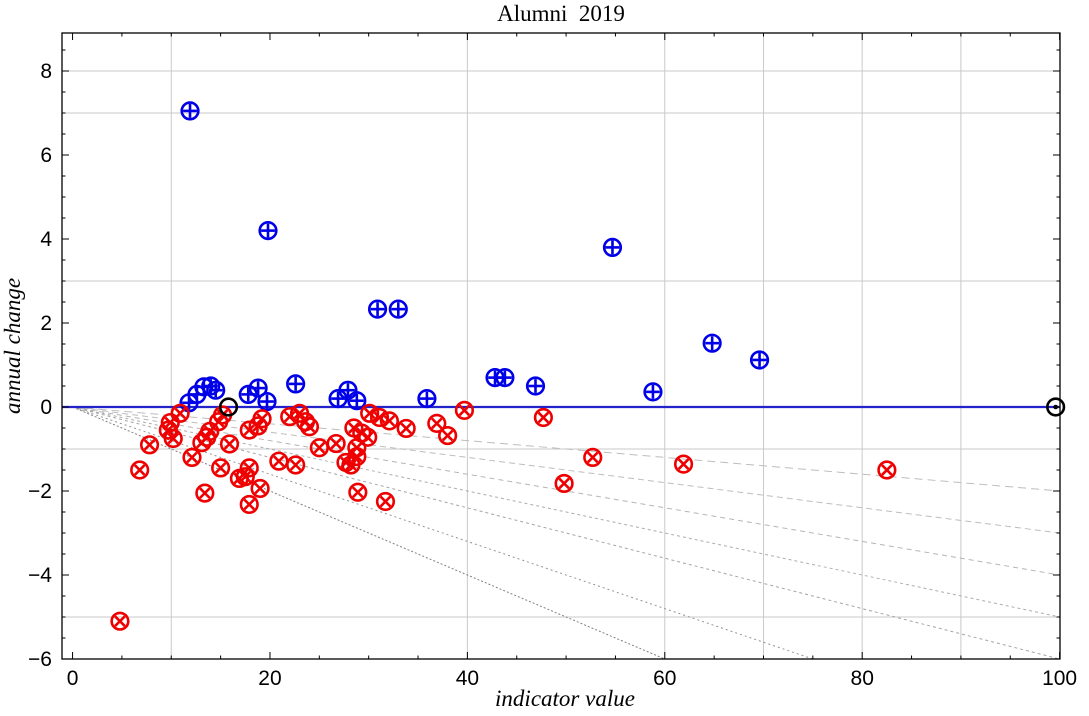 Image resolution: width=1089 pixels, height=716 pixels. Describe the element at coordinates (565, 698) in the screenshot. I see `x-axis-label: indicator value` at that location.